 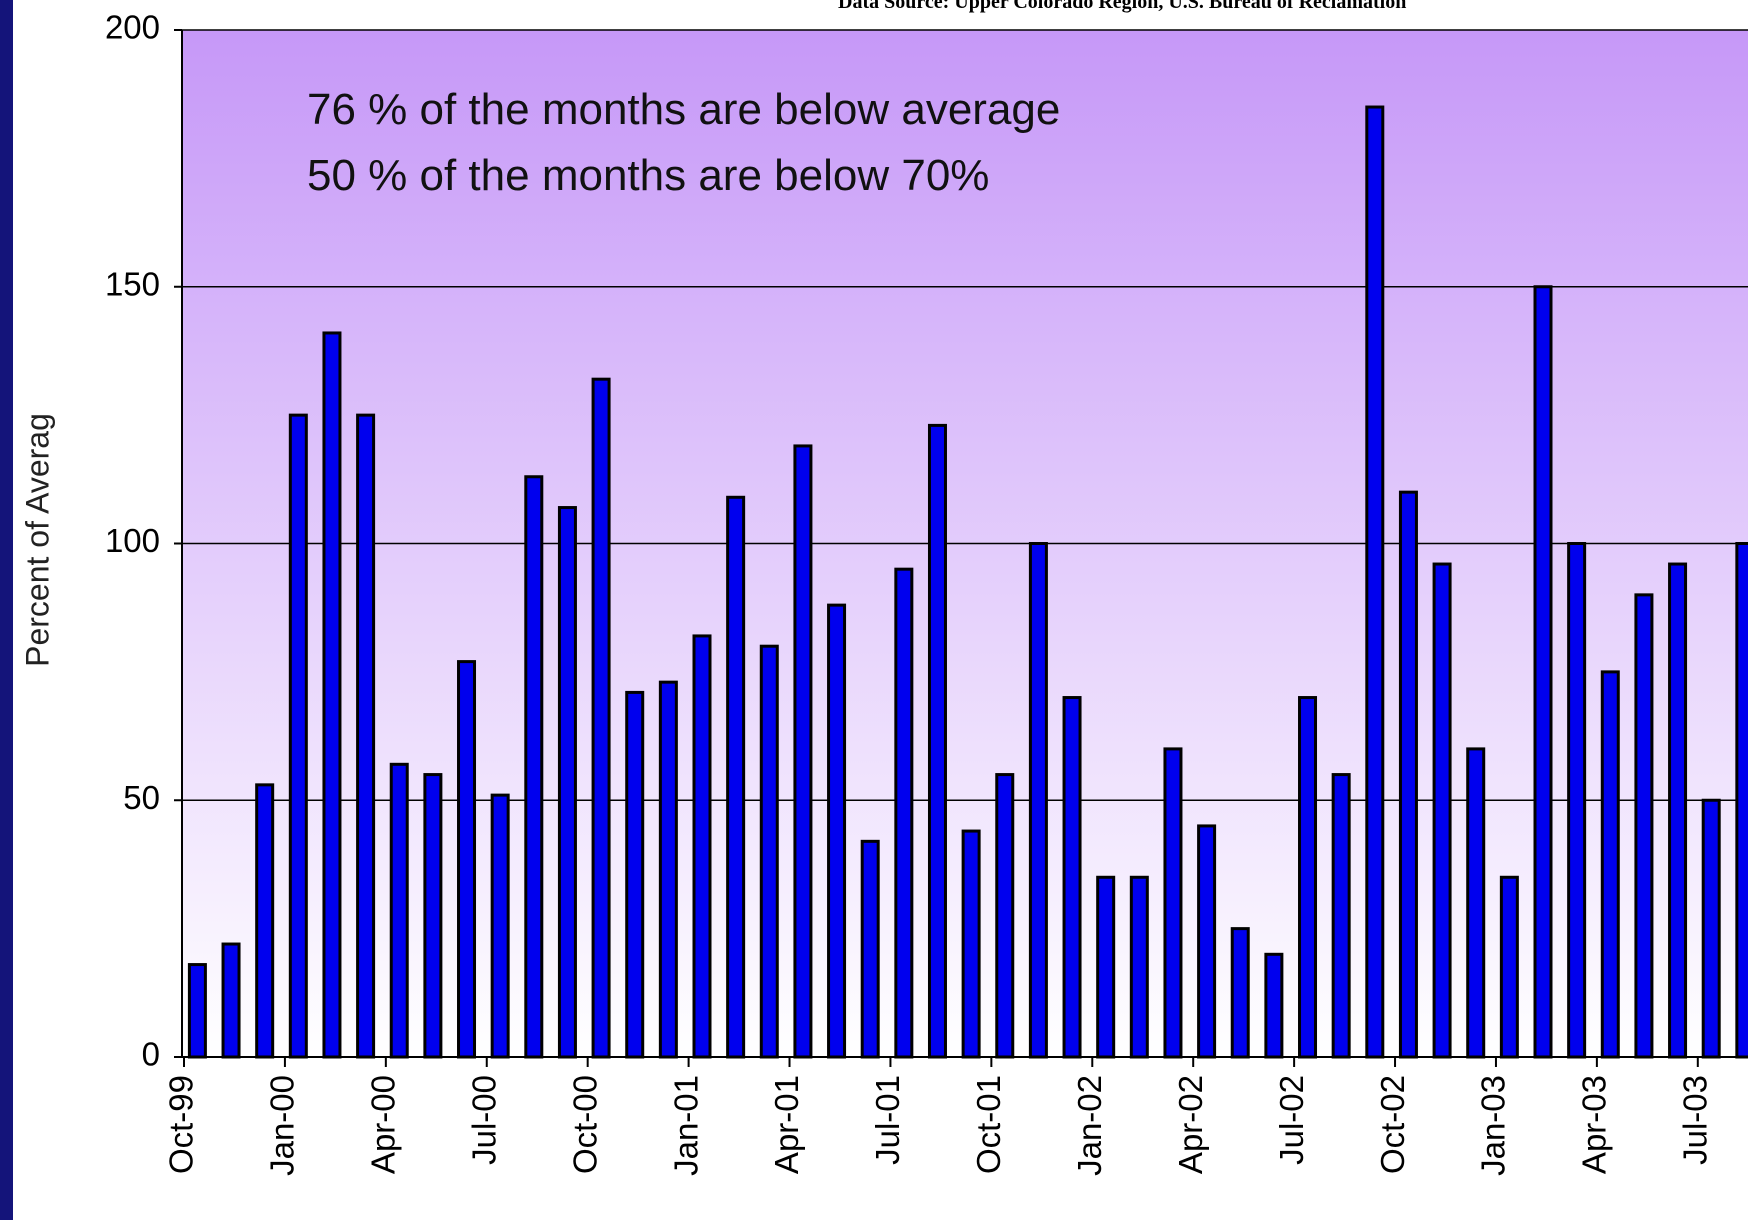 What do you see at coordinates (786, 1124) in the screenshot?
I see `x-tick-label: Apr-01` at bounding box center [786, 1124].